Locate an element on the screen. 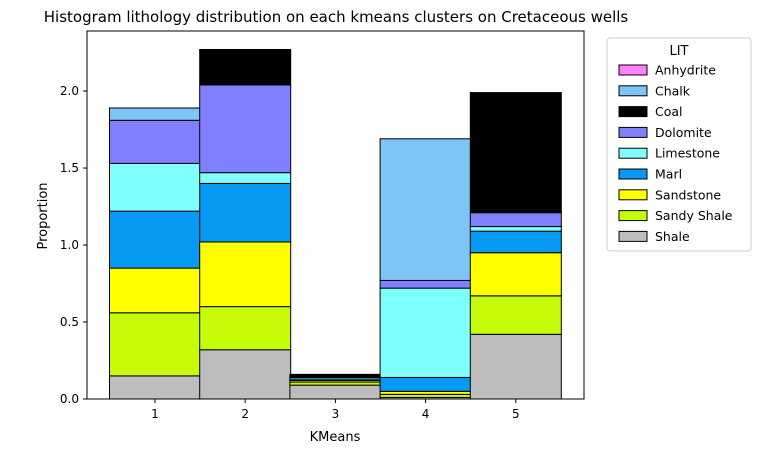  legend-swatch-sandy-shale is located at coordinates (633, 216).